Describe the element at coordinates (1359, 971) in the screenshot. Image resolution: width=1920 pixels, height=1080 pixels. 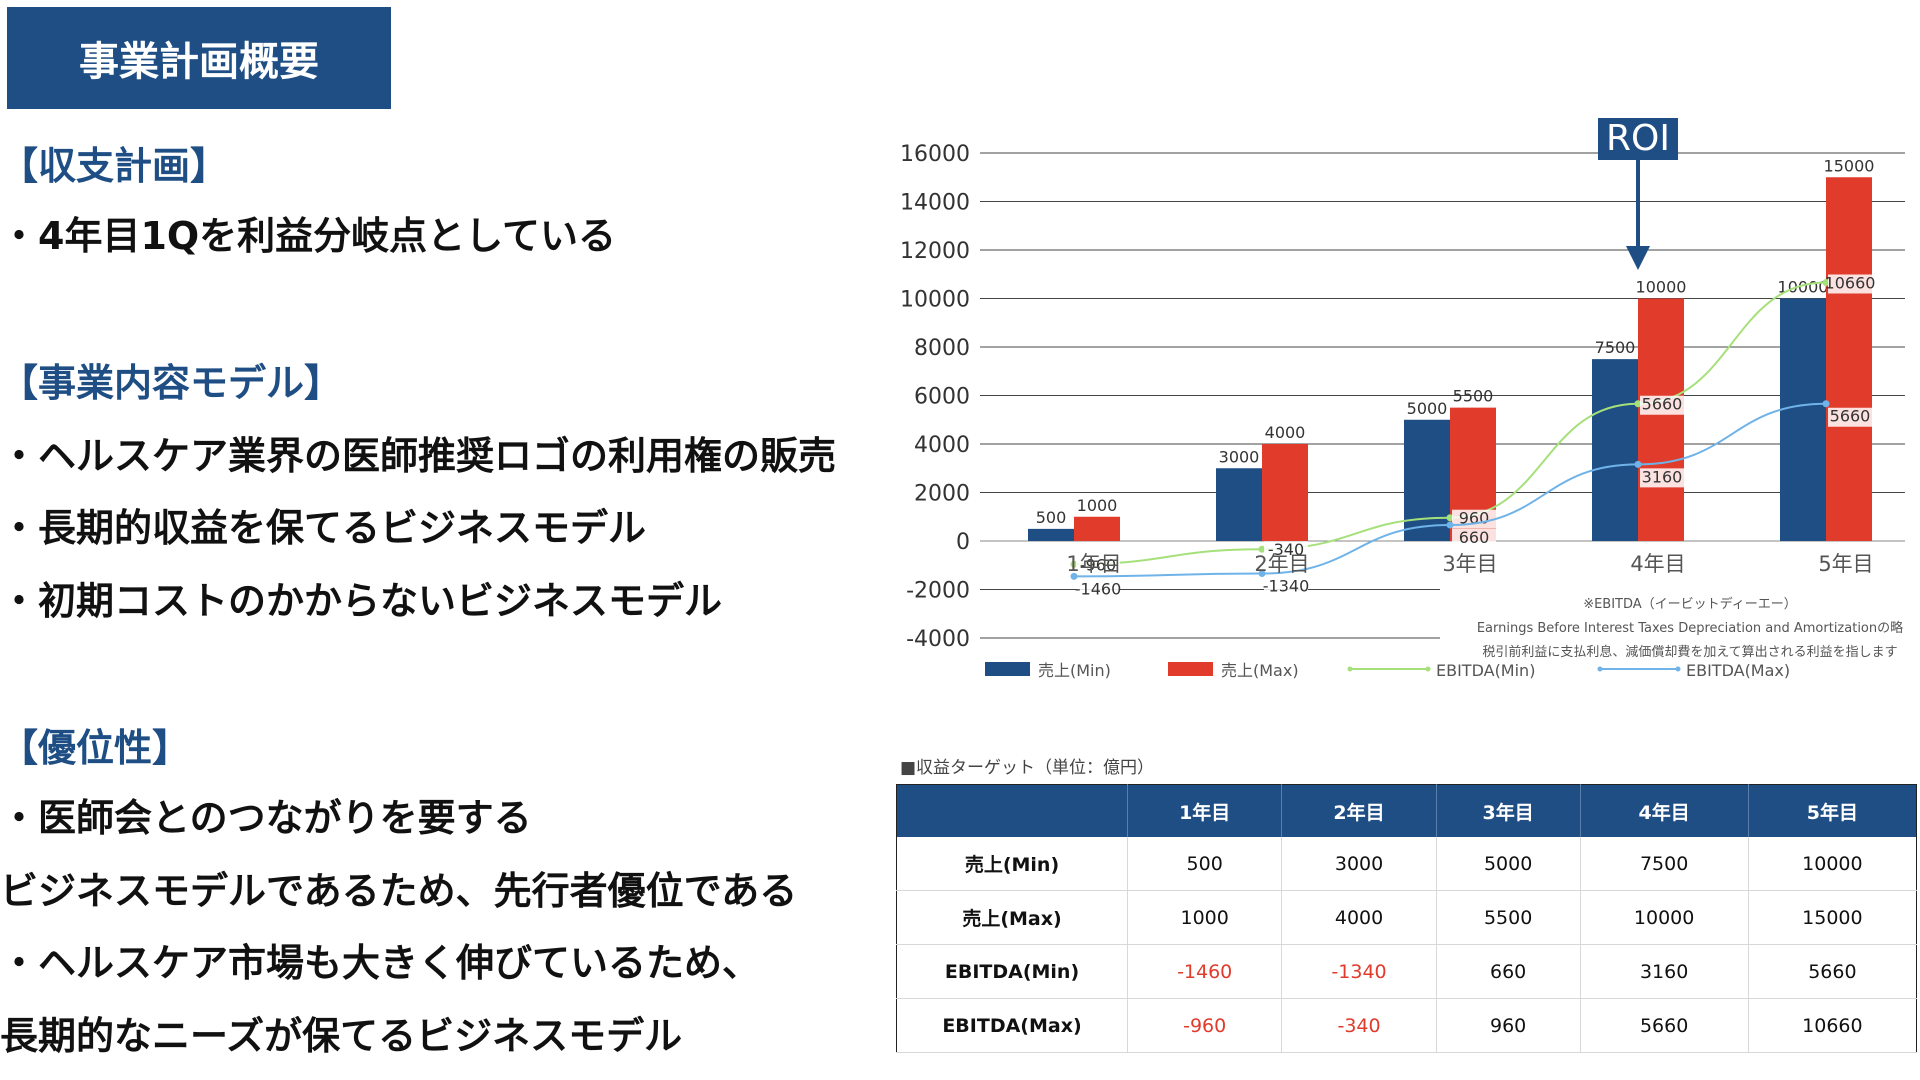
I see `table-cell: -1340` at that location.